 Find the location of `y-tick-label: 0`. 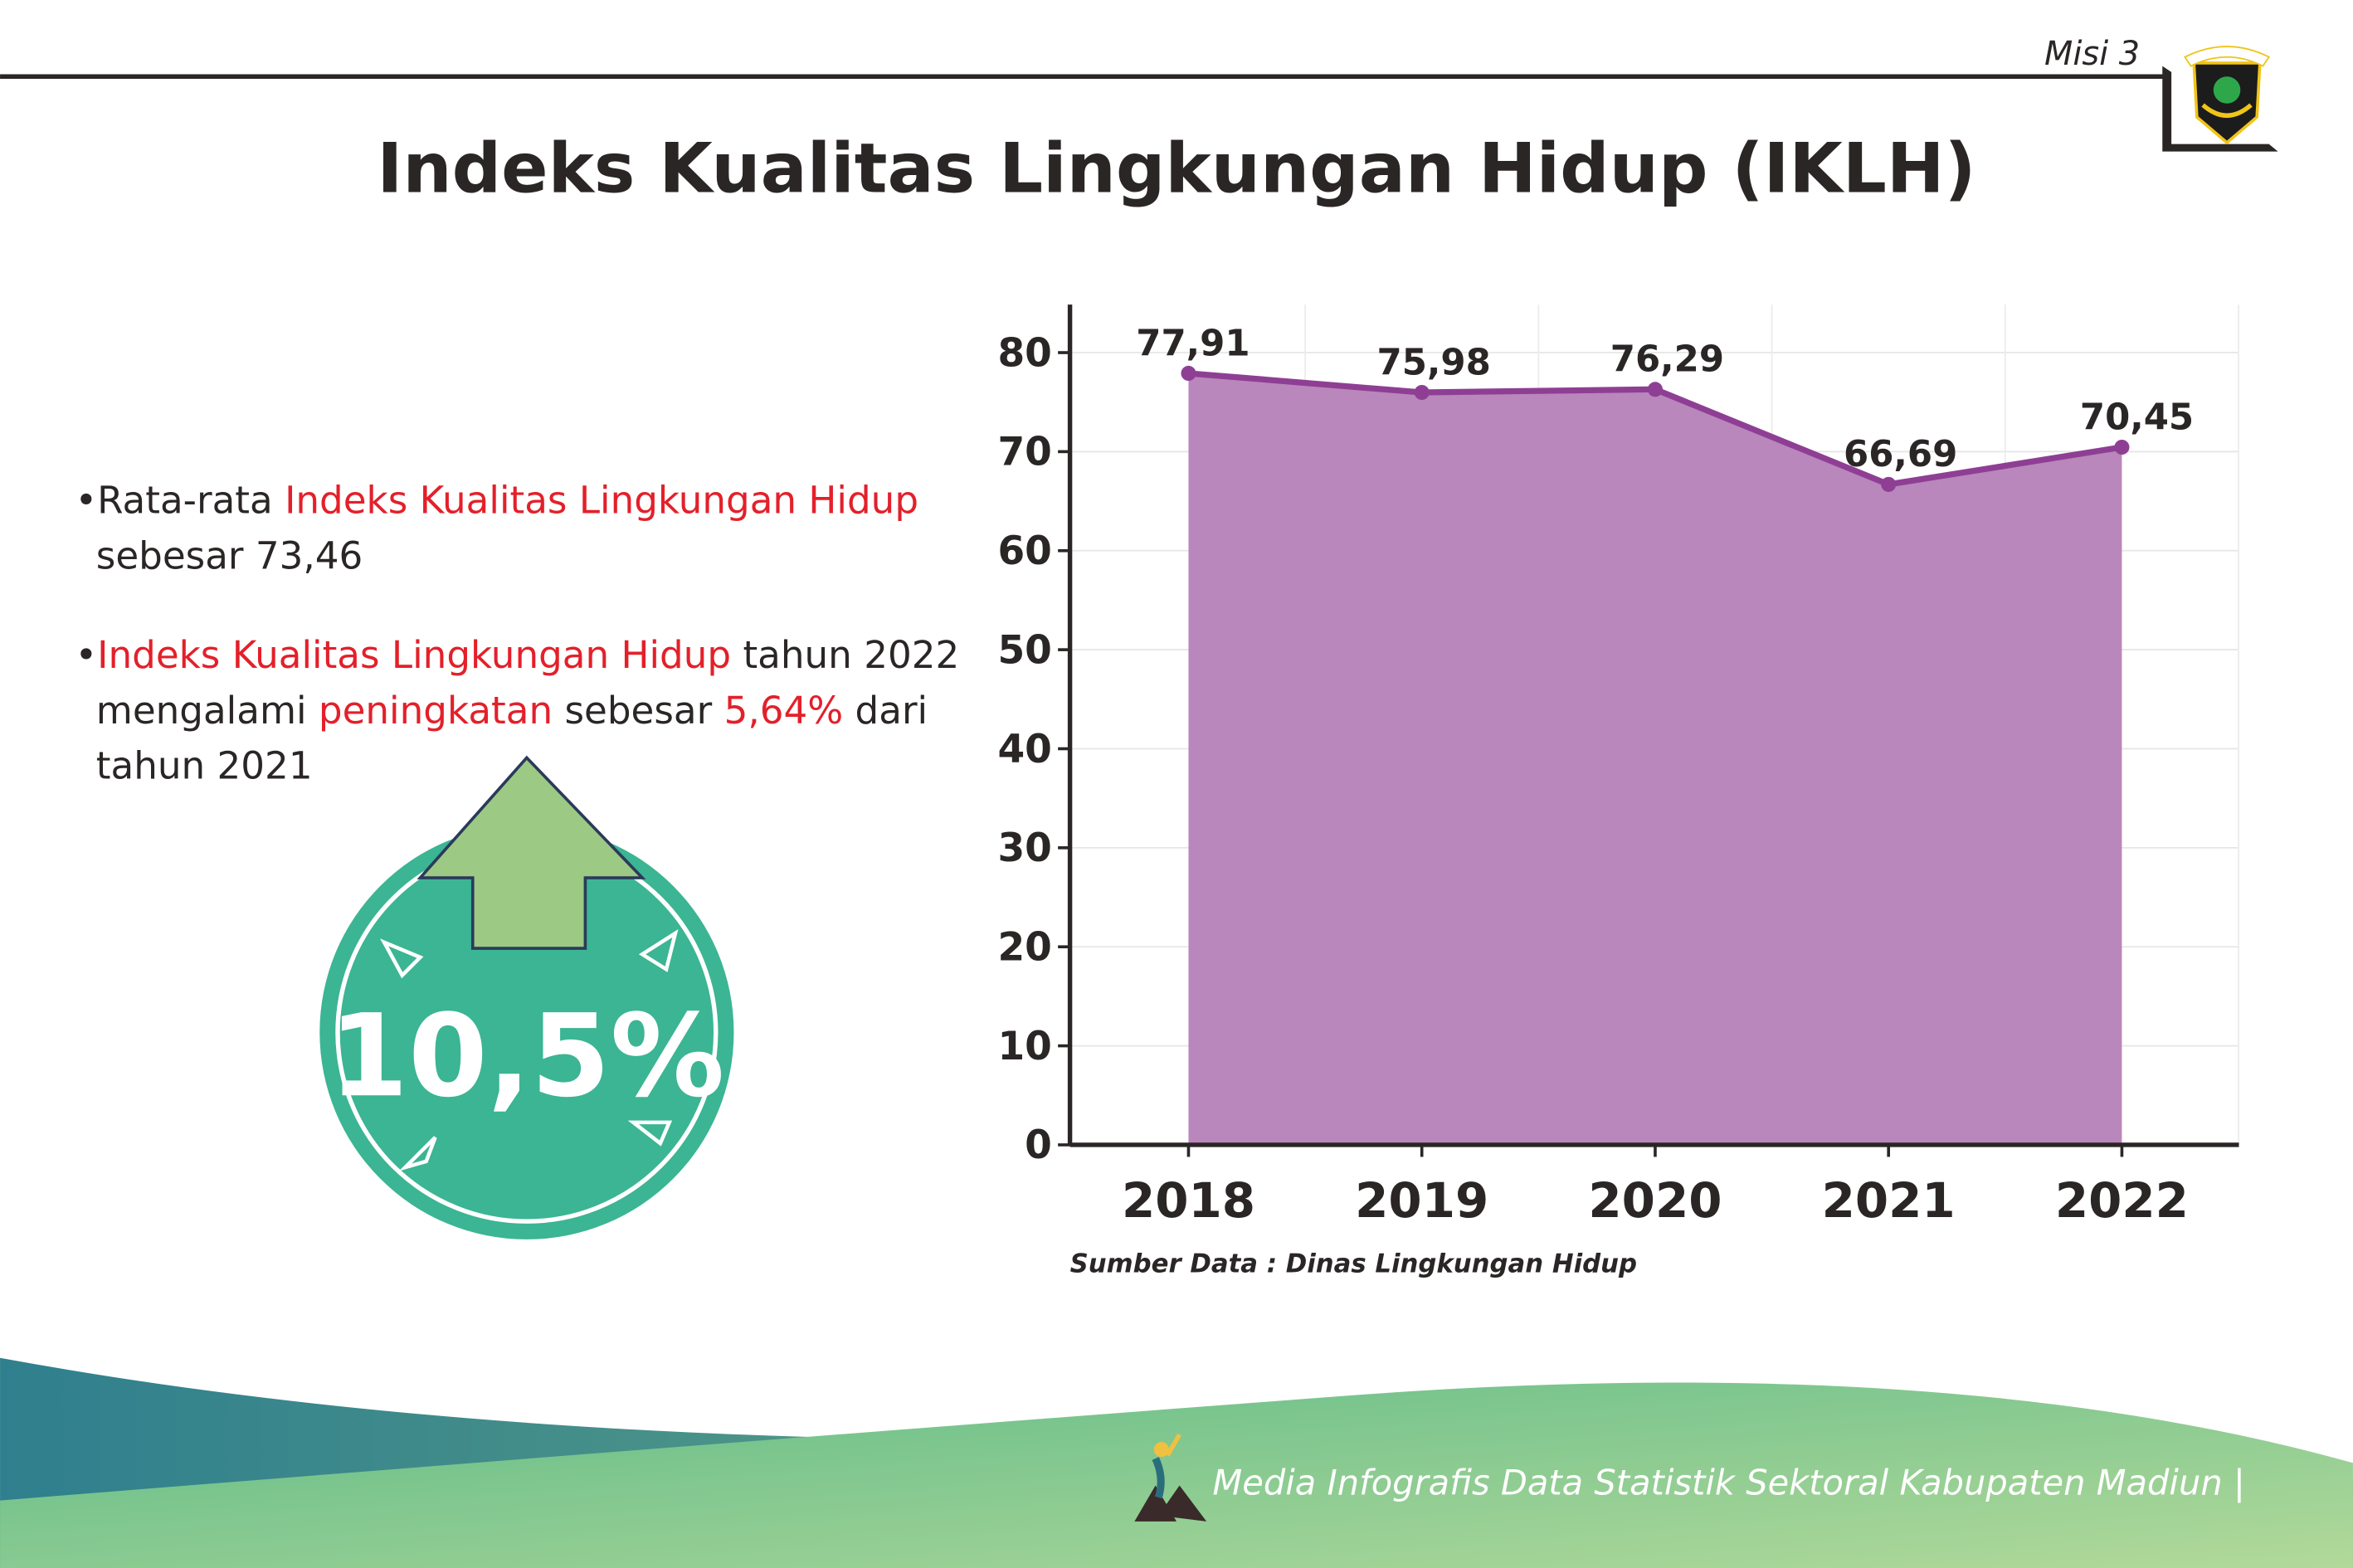

y-tick-label: 0 is located at coordinates (1038, 1145).